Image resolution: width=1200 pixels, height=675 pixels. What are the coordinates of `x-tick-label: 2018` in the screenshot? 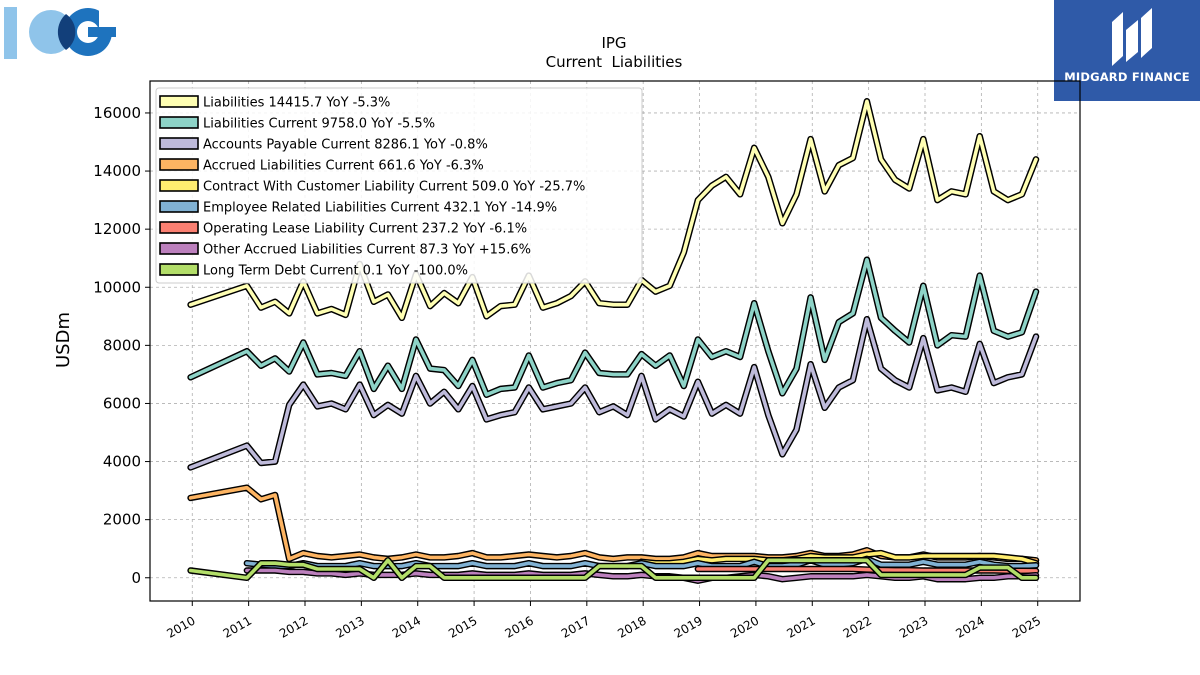 It's located at (631, 626).